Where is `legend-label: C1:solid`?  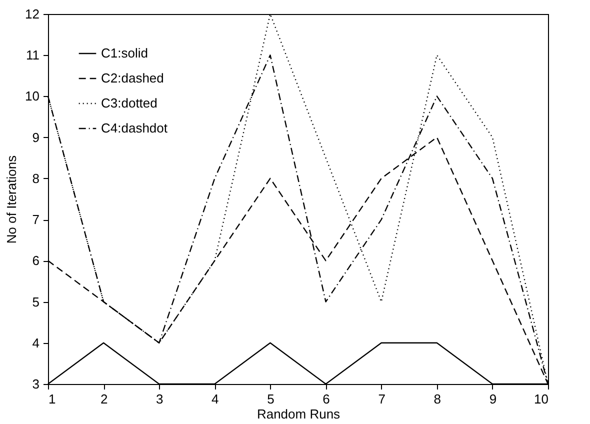 legend-label: C1:solid is located at coordinates (124, 53).